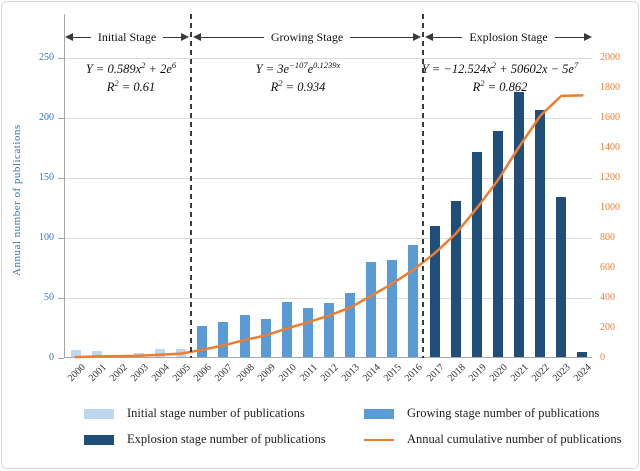 The height and width of the screenshot is (471, 640). What do you see at coordinates (434, 291) in the screenshot?
I see `bar-2017` at bounding box center [434, 291].